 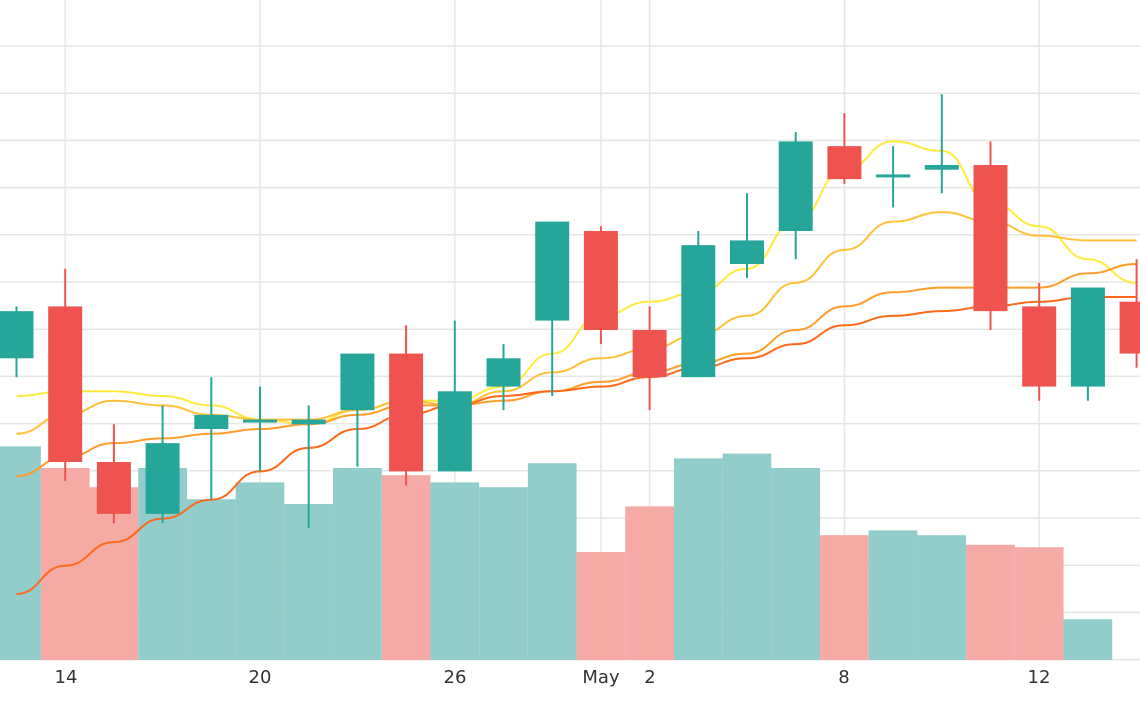 I want to click on x-tick-label: 14, so click(x=66, y=677).